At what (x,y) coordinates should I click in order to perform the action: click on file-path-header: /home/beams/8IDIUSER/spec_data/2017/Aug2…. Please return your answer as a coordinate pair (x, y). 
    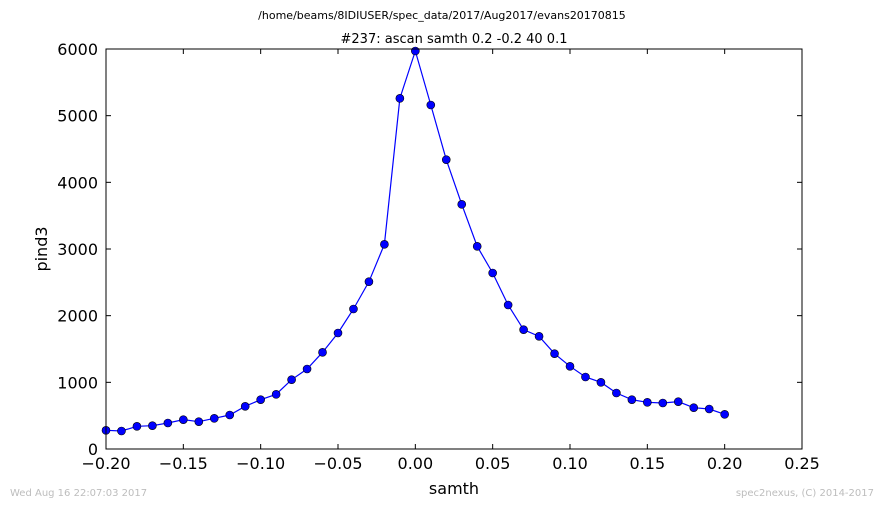
    Looking at the image, I should click on (442, 15).